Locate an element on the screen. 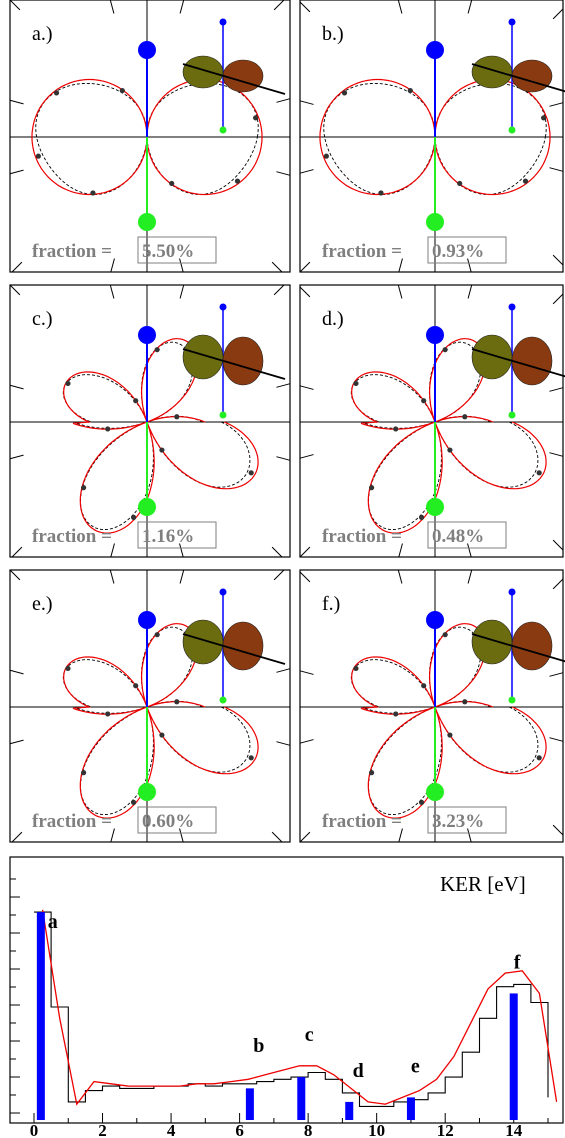 This screenshot has height=1138, width=565. histogram-axis-title: KER [eV] is located at coordinates (483, 884).